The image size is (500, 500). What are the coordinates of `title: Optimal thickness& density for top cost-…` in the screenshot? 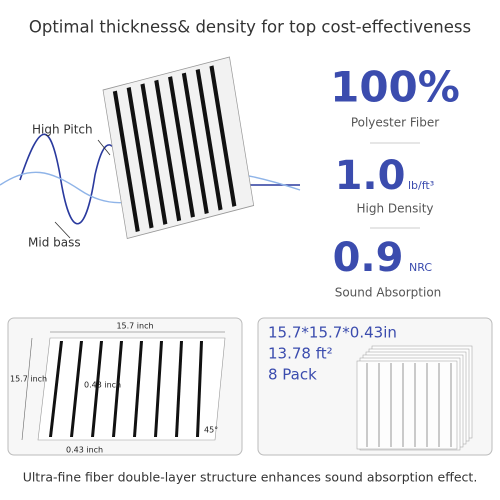 It's located at (250, 27).